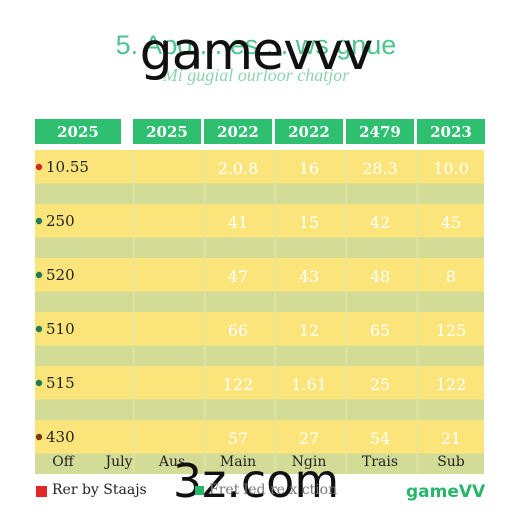 The height and width of the screenshot is (512, 512). Describe the element at coordinates (60, 437) in the screenshot. I see `row-label: 430` at that location.